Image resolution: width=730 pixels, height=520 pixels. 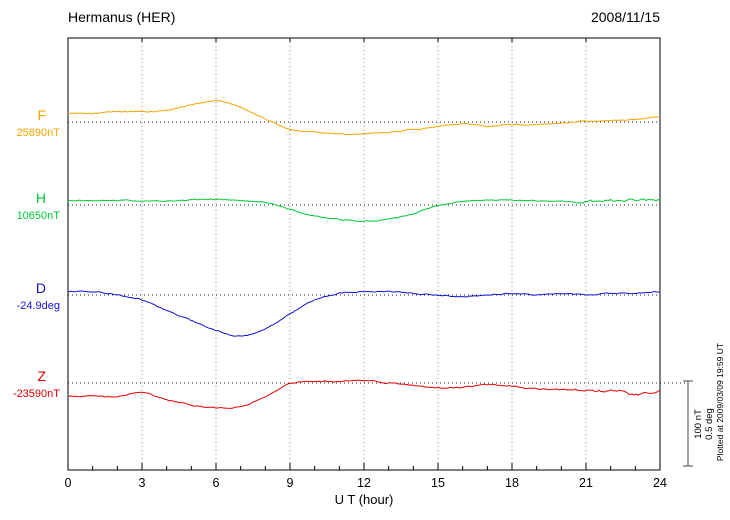 I want to click on trace-Z, so click(x=364, y=394).